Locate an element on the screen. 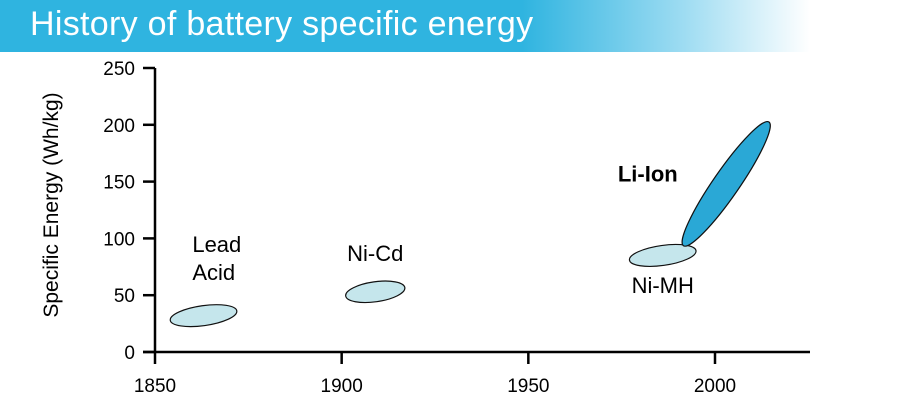 The height and width of the screenshot is (400, 900). region-ni-cd is located at coordinates (375, 292).